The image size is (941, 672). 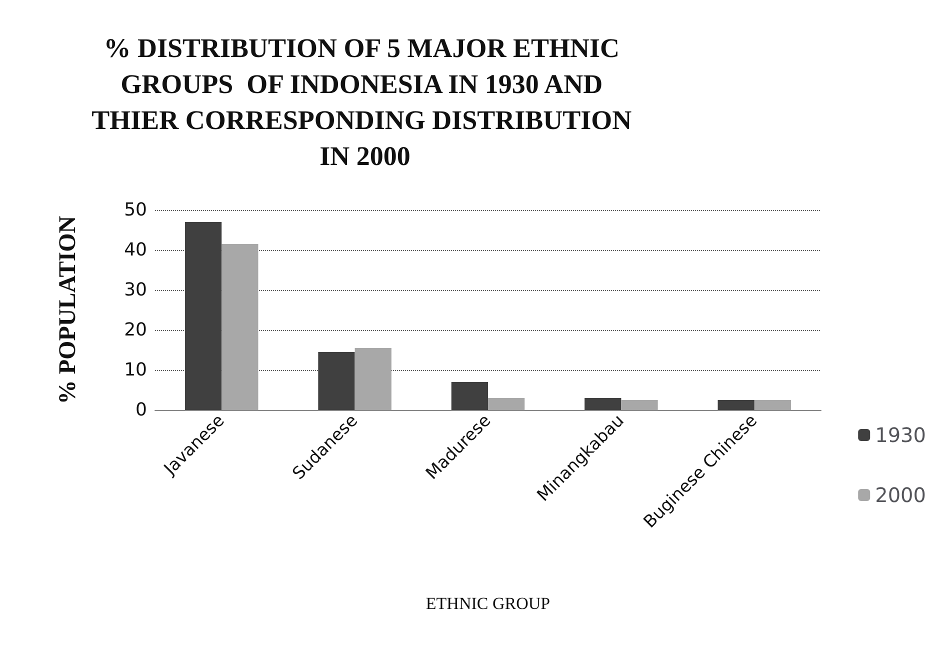 I want to click on legend-label: 1930, so click(x=900, y=435).